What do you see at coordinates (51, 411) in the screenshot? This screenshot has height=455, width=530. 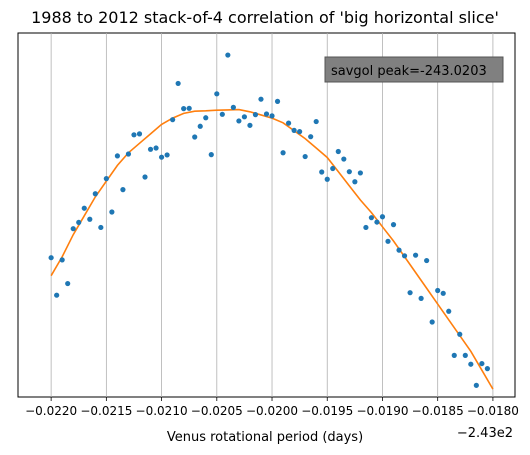 I see `x-tick-label: −0.0220` at bounding box center [51, 411].